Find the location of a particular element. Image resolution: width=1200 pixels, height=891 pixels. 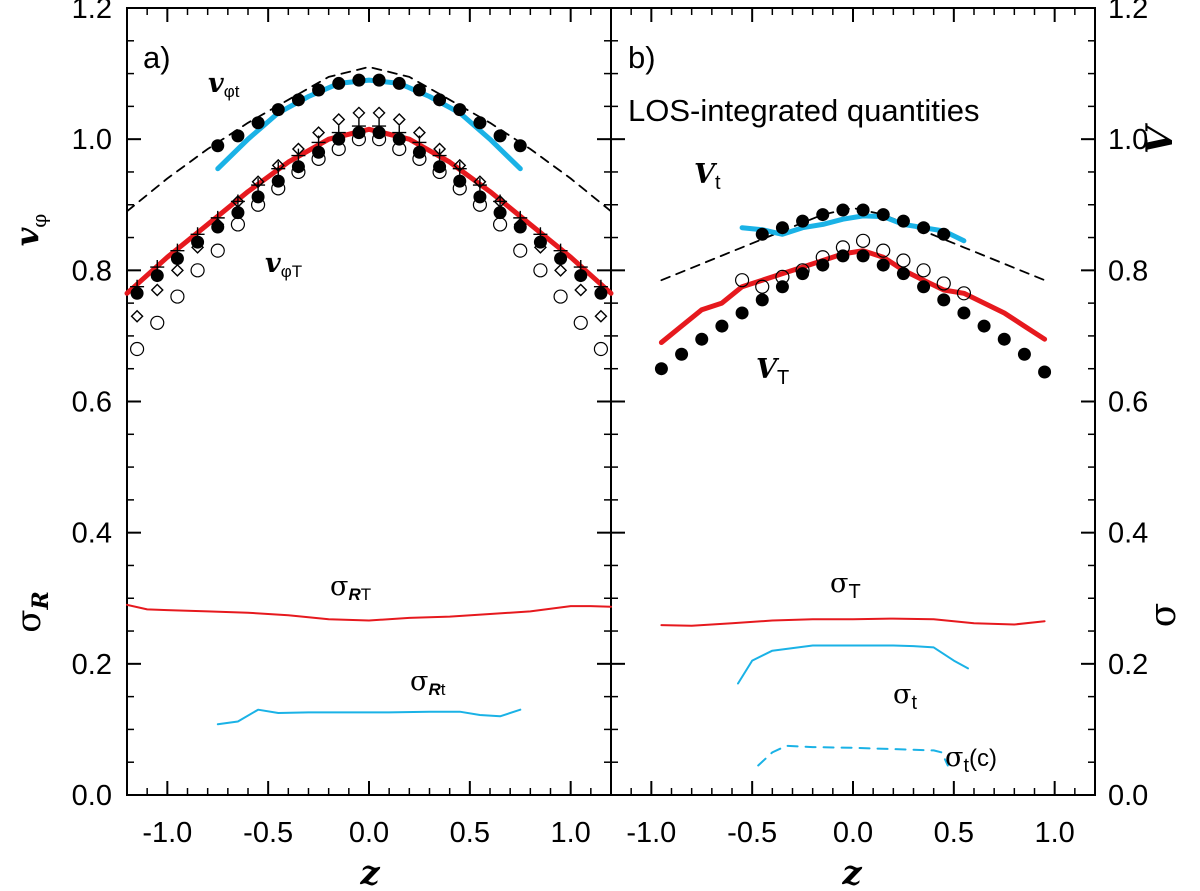

label-sigma-T: σT is located at coordinates (845, 585).